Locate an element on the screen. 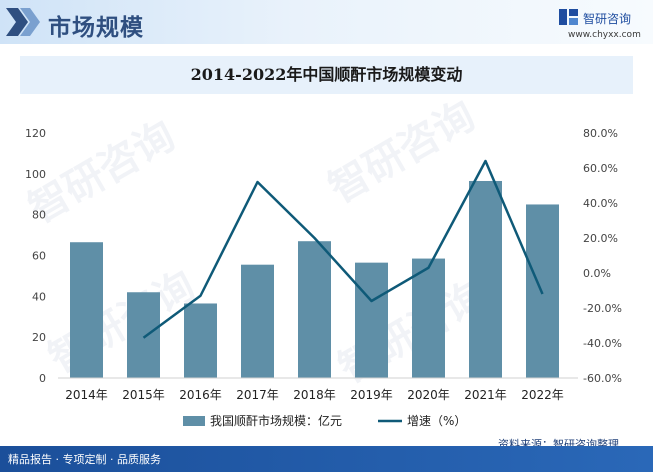  left-tick-label: 60 is located at coordinates (39, 256).